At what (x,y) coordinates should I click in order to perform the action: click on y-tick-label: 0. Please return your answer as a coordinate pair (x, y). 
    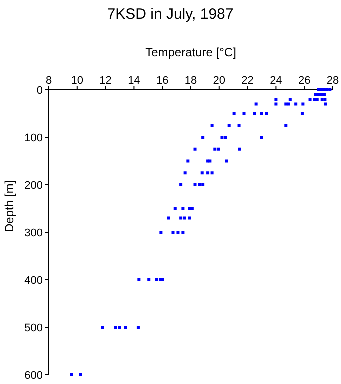
    Looking at the image, I should click on (39, 90).